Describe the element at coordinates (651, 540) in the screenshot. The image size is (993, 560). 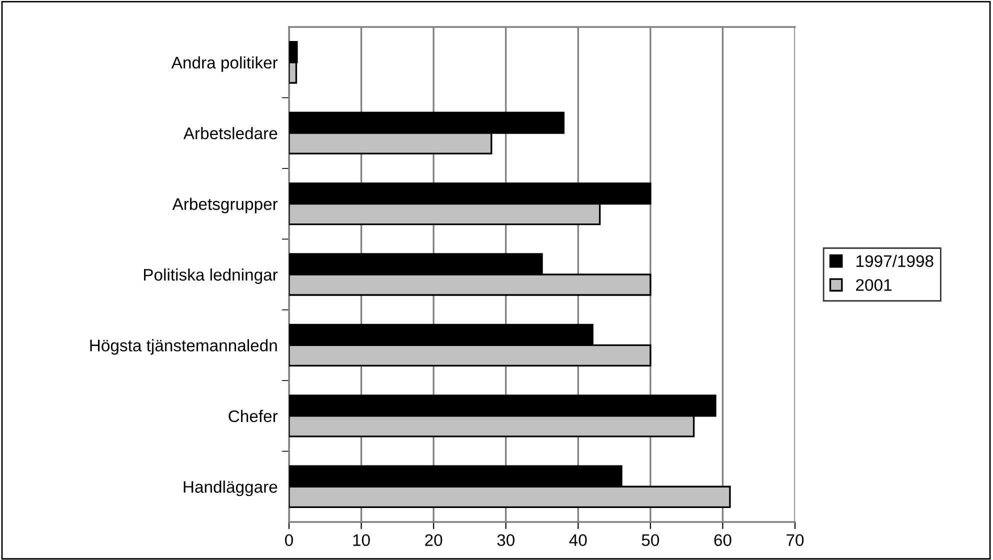
I see `x-tick-label: 50` at that location.